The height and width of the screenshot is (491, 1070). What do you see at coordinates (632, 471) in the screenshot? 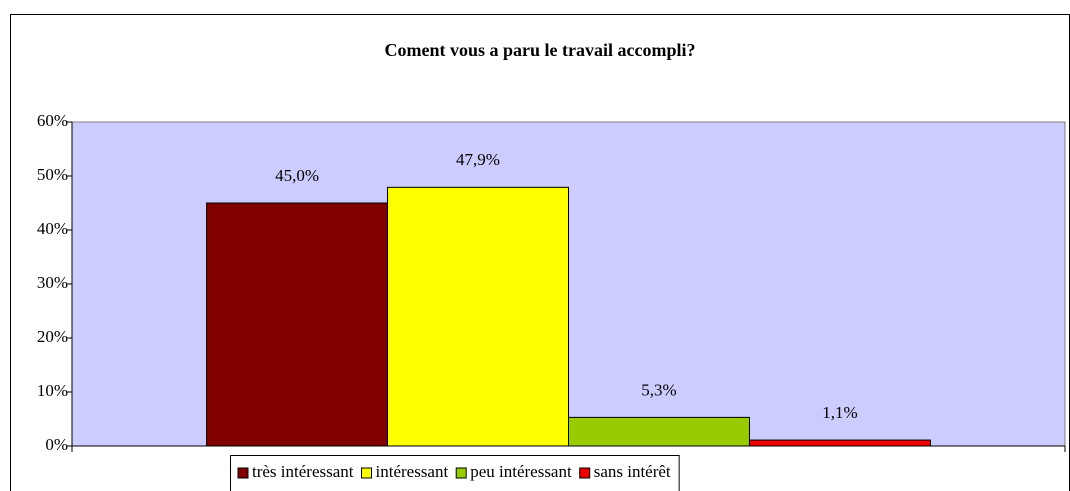
I see `legend-label: sans intérêt` at bounding box center [632, 471].